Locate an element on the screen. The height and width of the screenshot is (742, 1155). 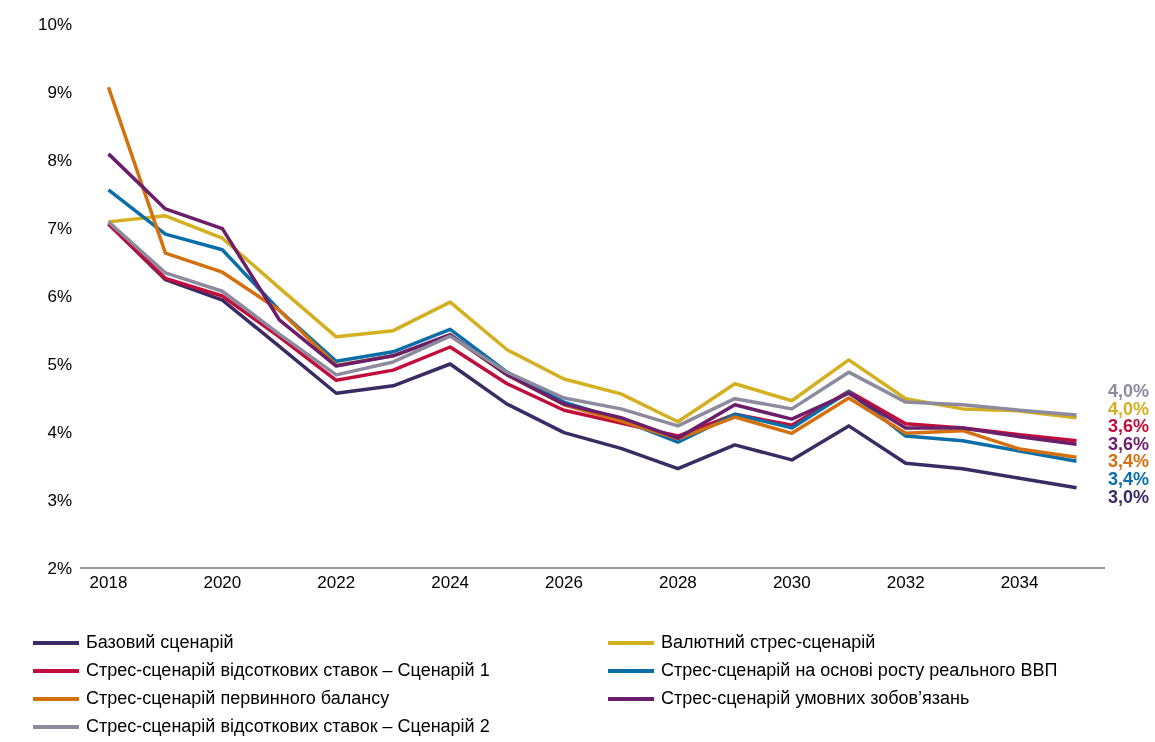
legend-label: Стрес-сценарій відсоткових ставок – Сценарій 1 is located at coordinates (288, 670).